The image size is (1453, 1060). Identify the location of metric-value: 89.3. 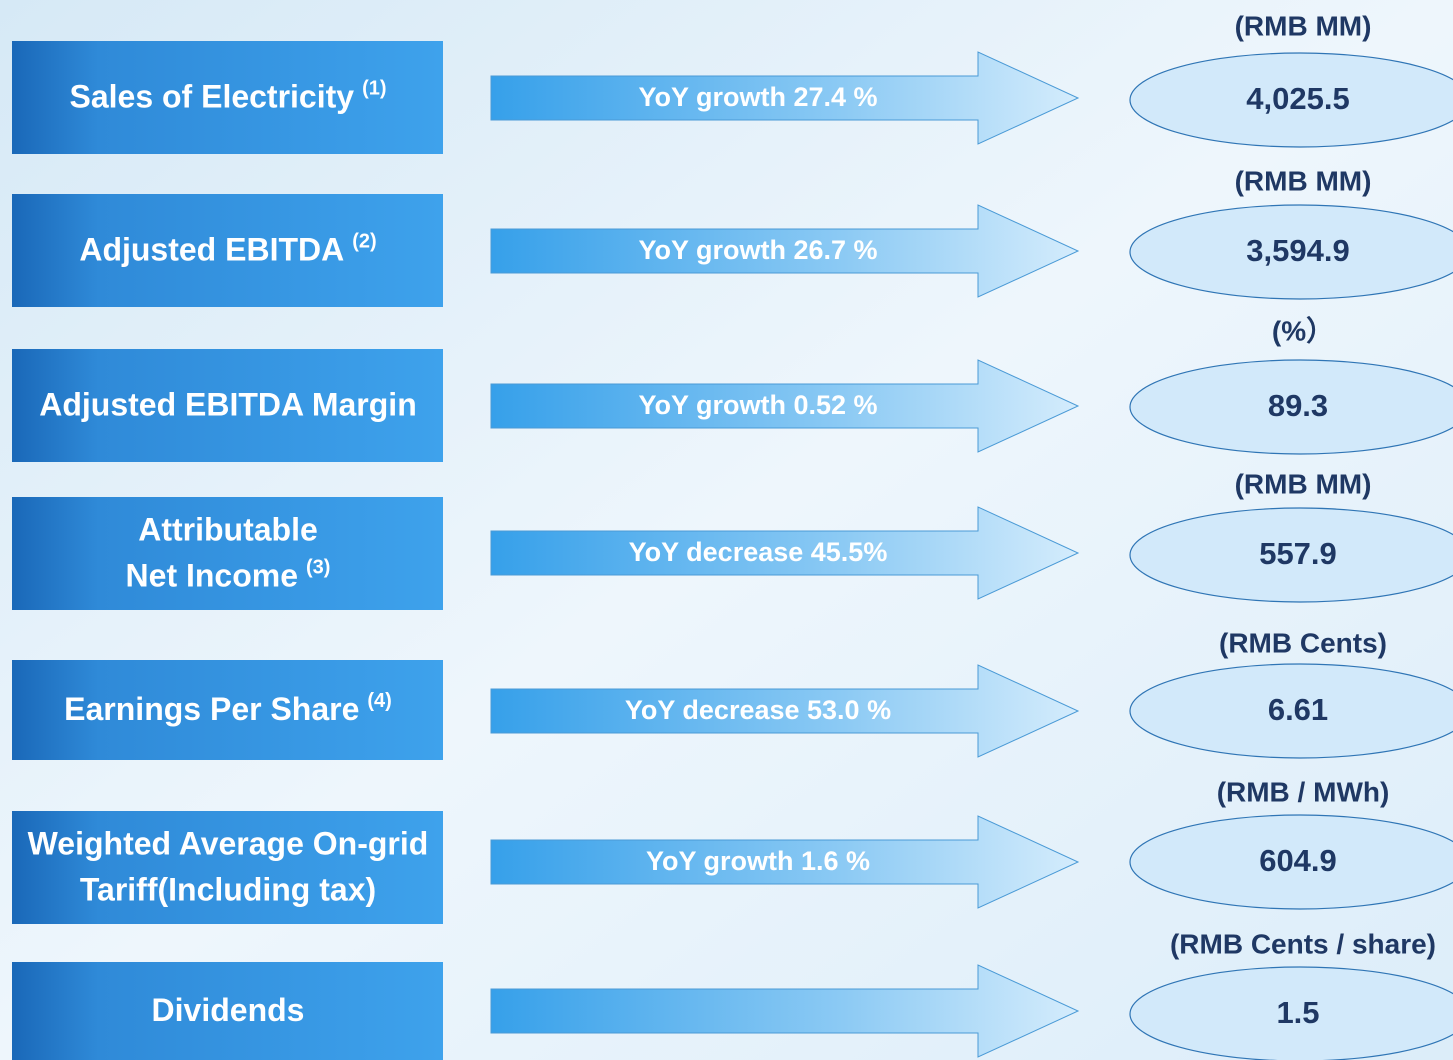
(1298, 405).